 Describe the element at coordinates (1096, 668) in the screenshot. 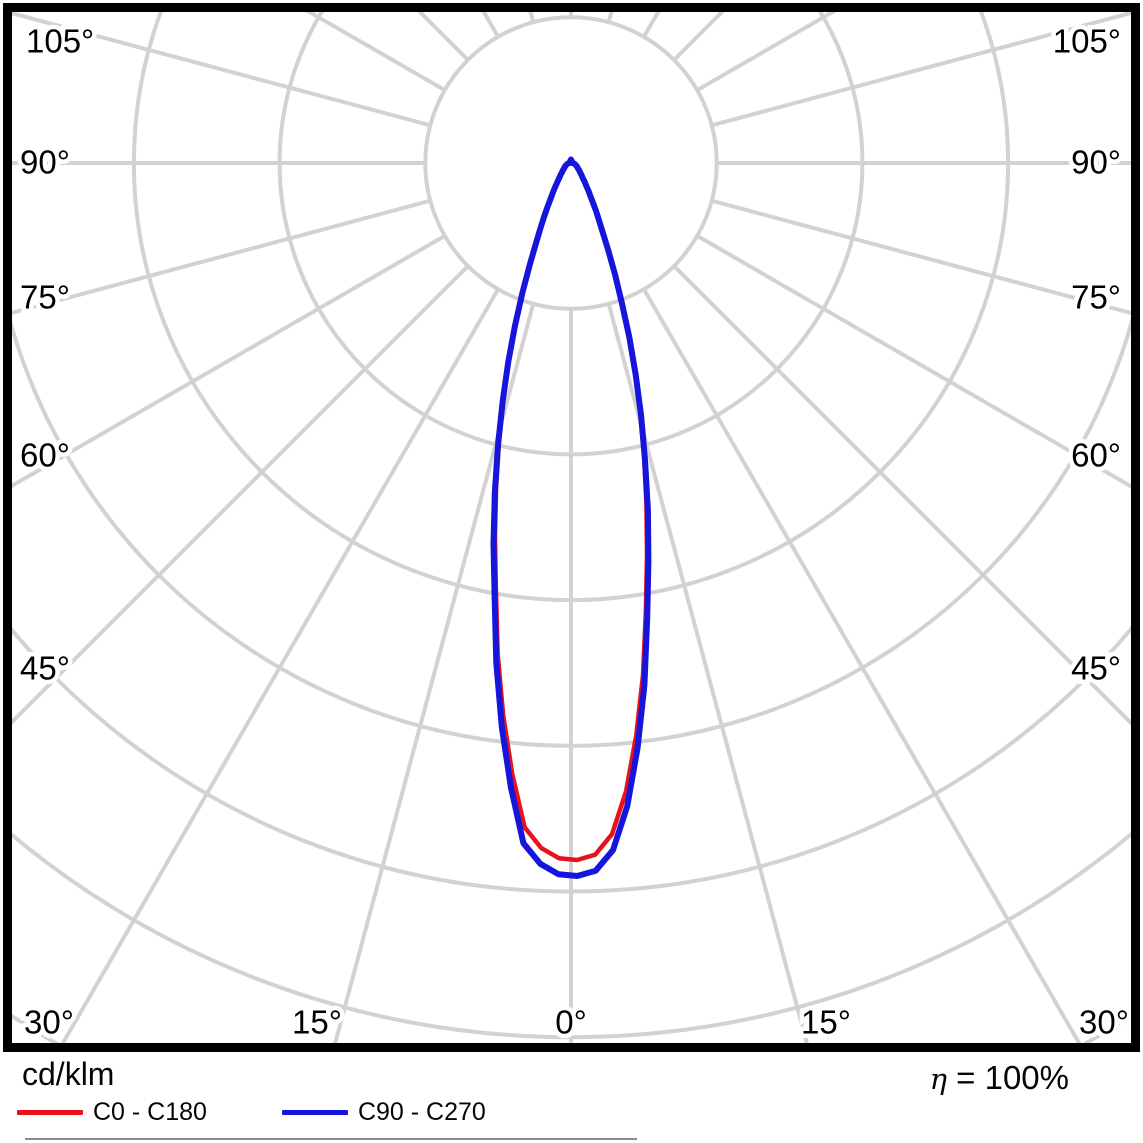

I see `angle-label-right: 45°` at that location.